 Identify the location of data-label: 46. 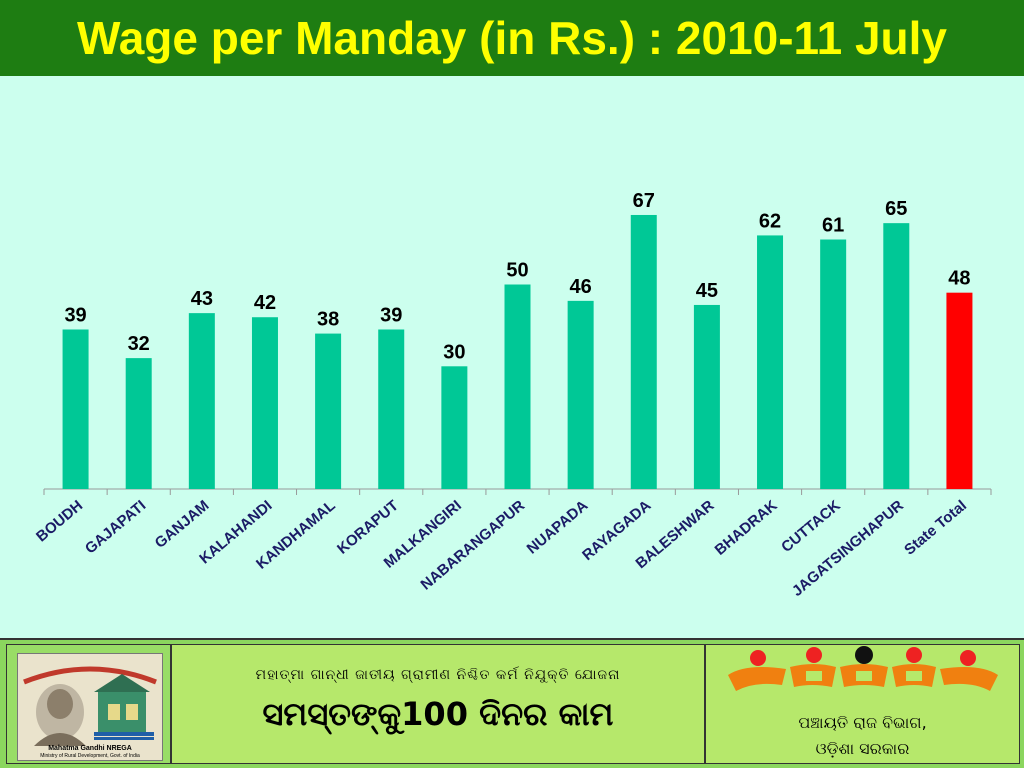
(581, 287).